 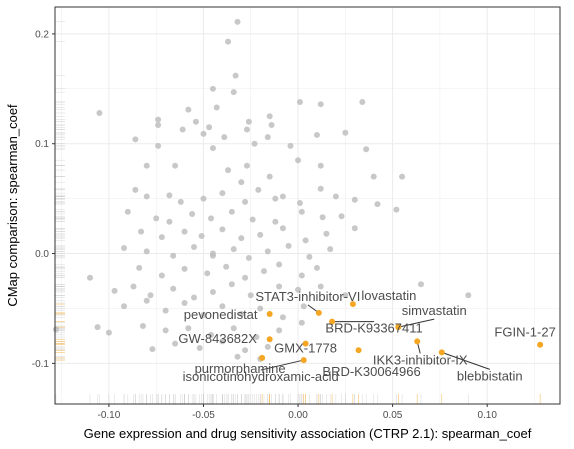 What do you see at coordinates (42, 144) in the screenshot?
I see `y-tick-label: 0.1` at bounding box center [42, 144].